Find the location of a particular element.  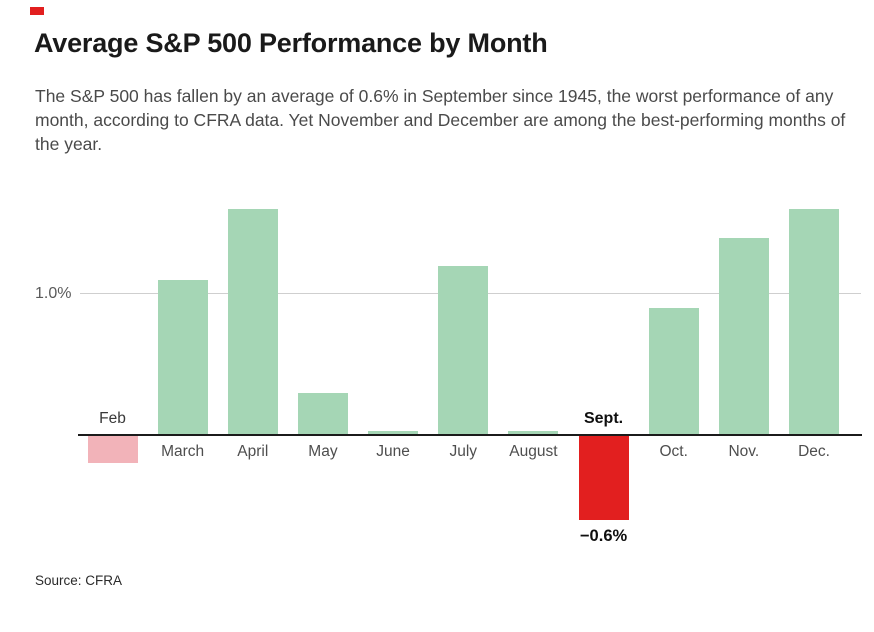

x-label-march: March is located at coordinates (183, 451).